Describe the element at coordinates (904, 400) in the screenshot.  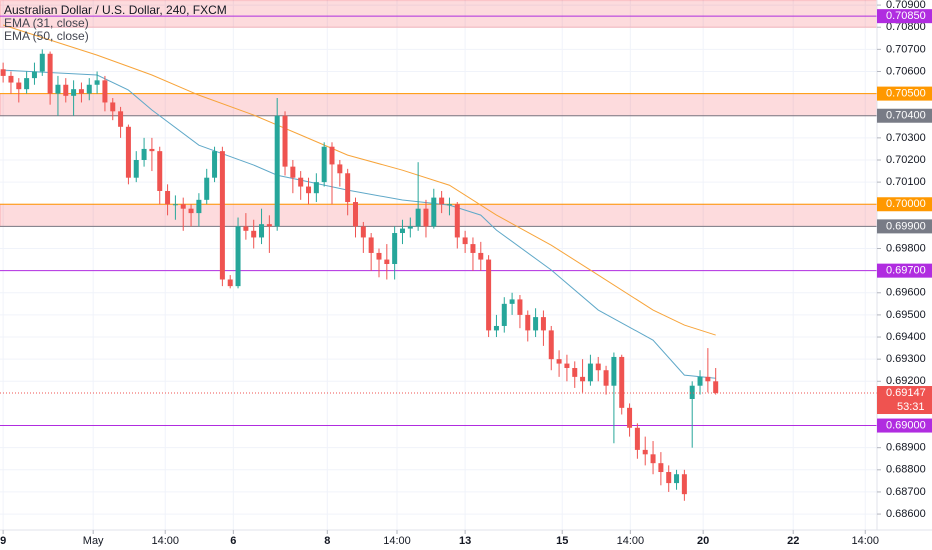
I see `last-price-badge` at that location.